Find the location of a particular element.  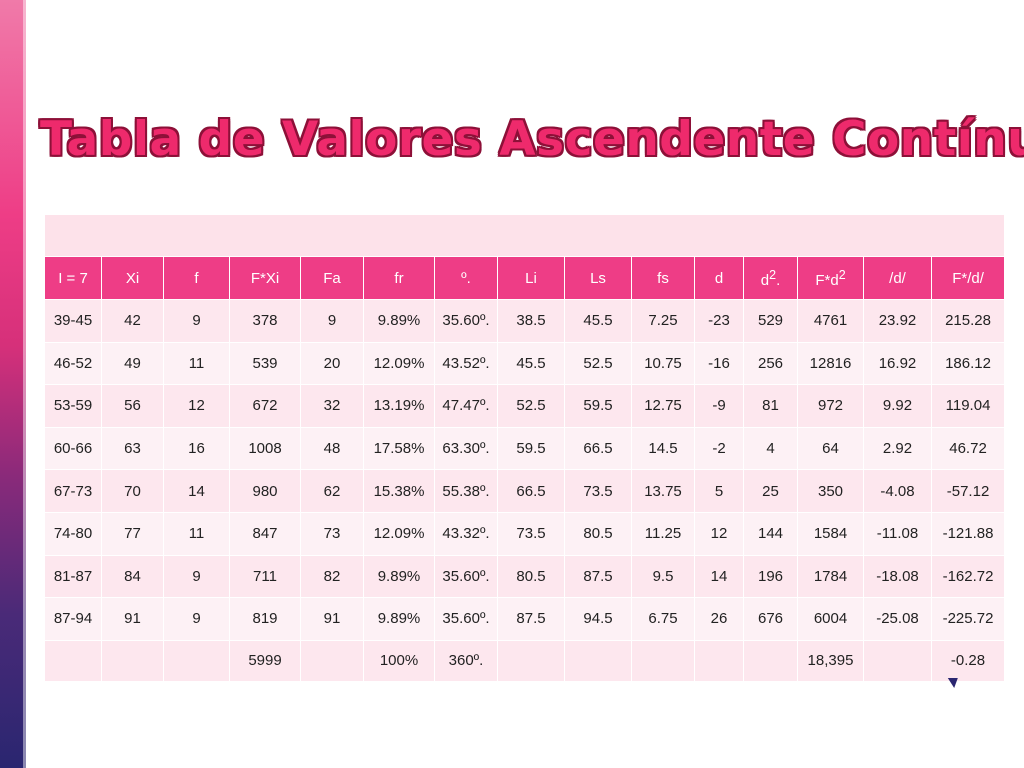

table-cell: 980 is located at coordinates (265, 491).